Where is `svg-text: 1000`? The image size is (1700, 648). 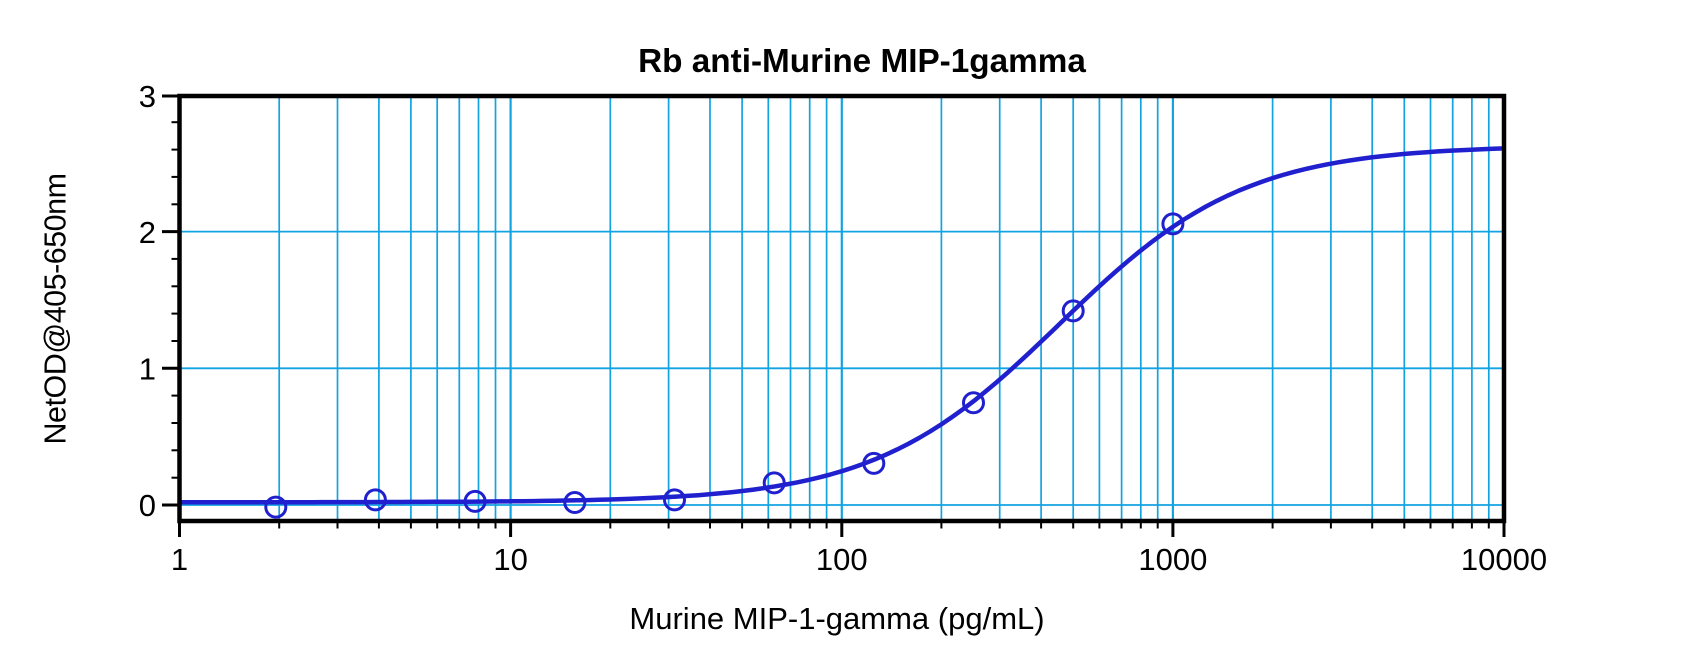
svg-text: 1000 is located at coordinates (1172, 559).